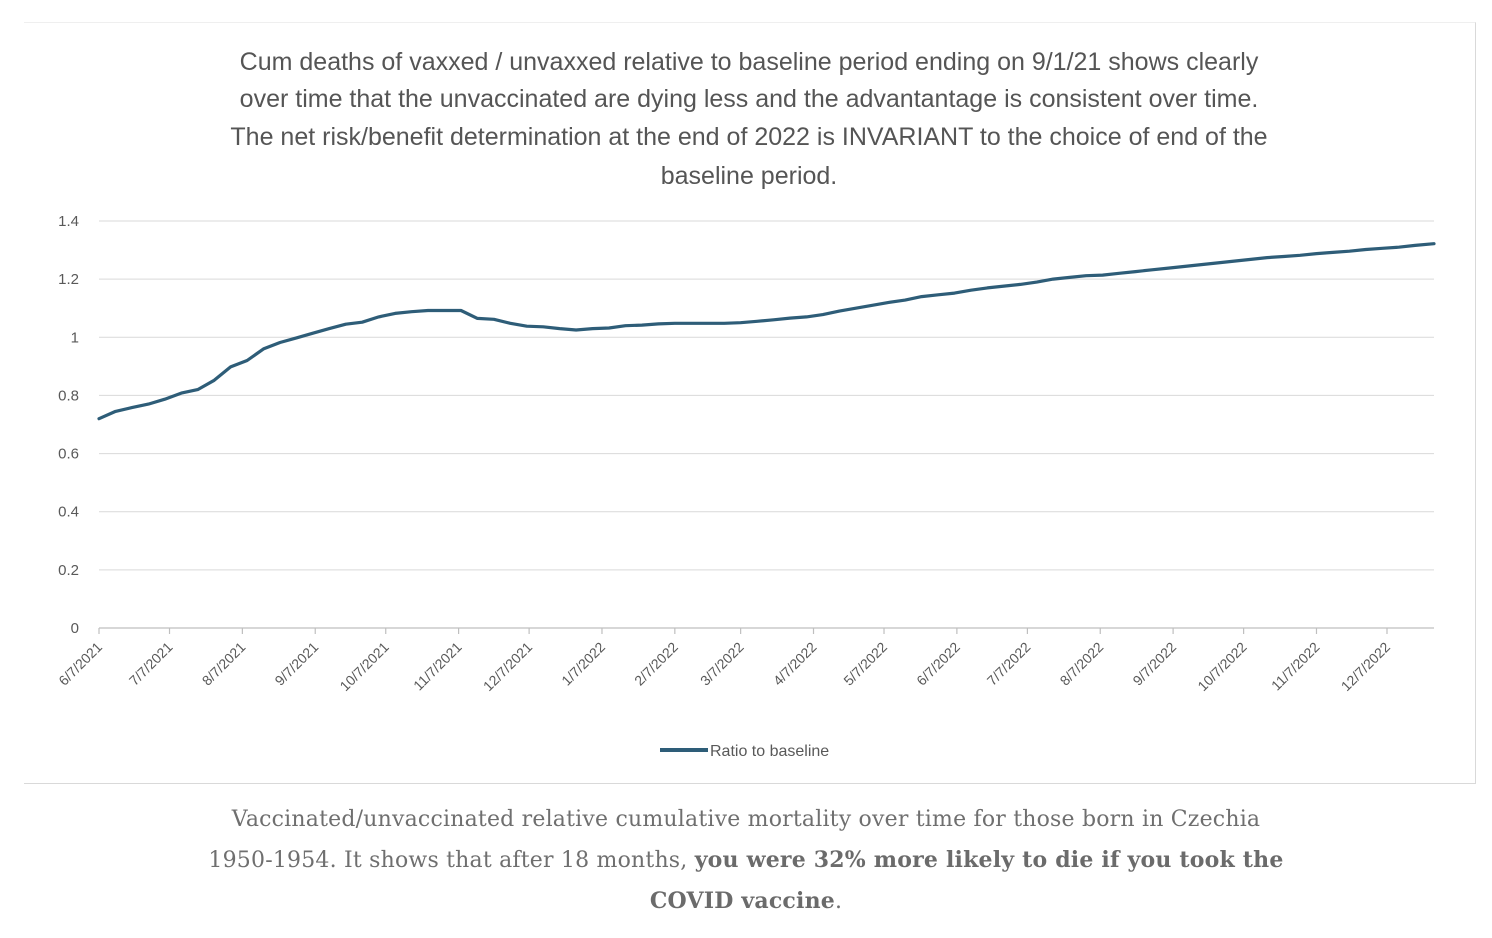 The width and height of the screenshot is (1492, 938). What do you see at coordinates (656, 664) in the screenshot?
I see `x-tick-label: 2/7/2022` at bounding box center [656, 664].